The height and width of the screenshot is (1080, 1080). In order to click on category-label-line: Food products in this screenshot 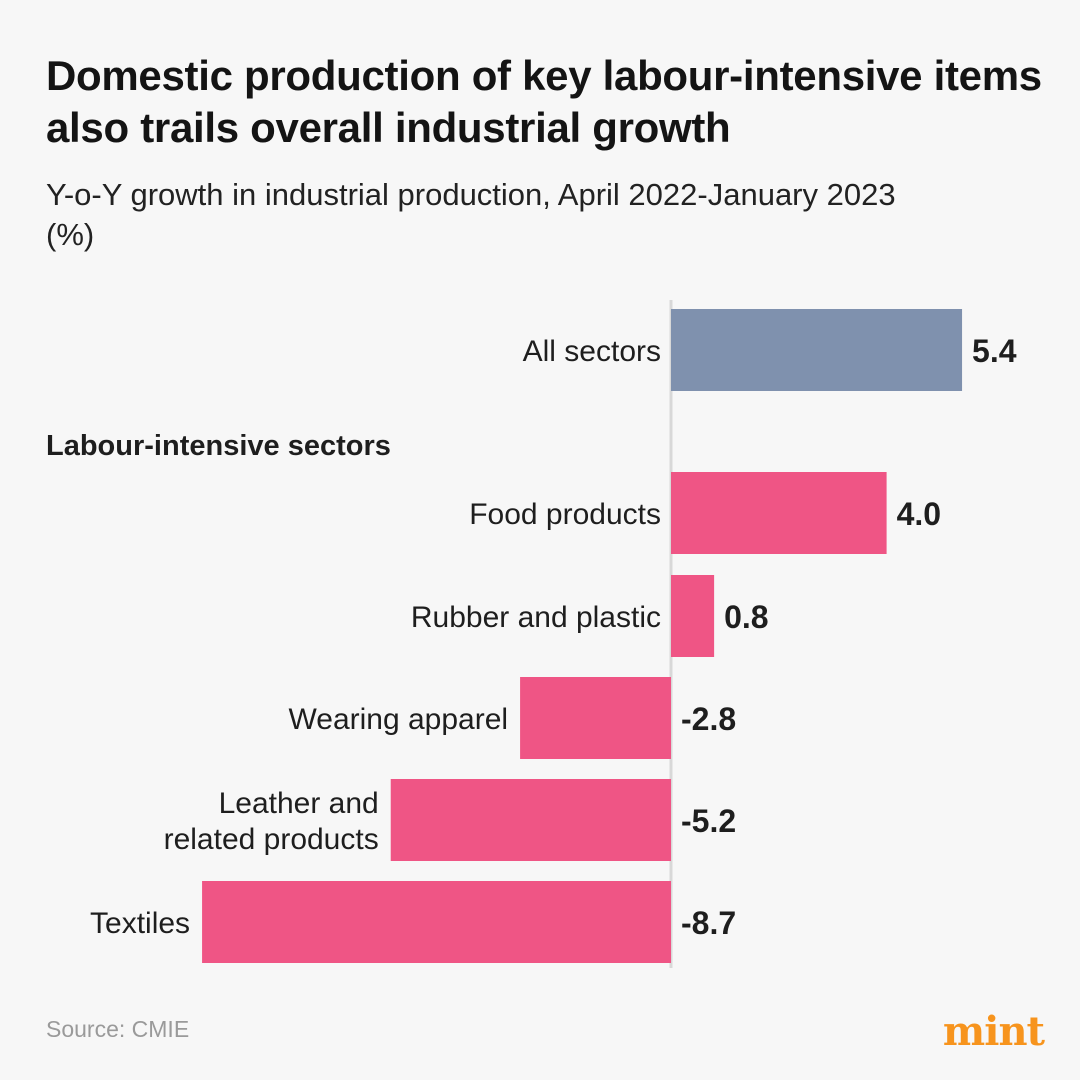, I will do `click(565, 514)`.